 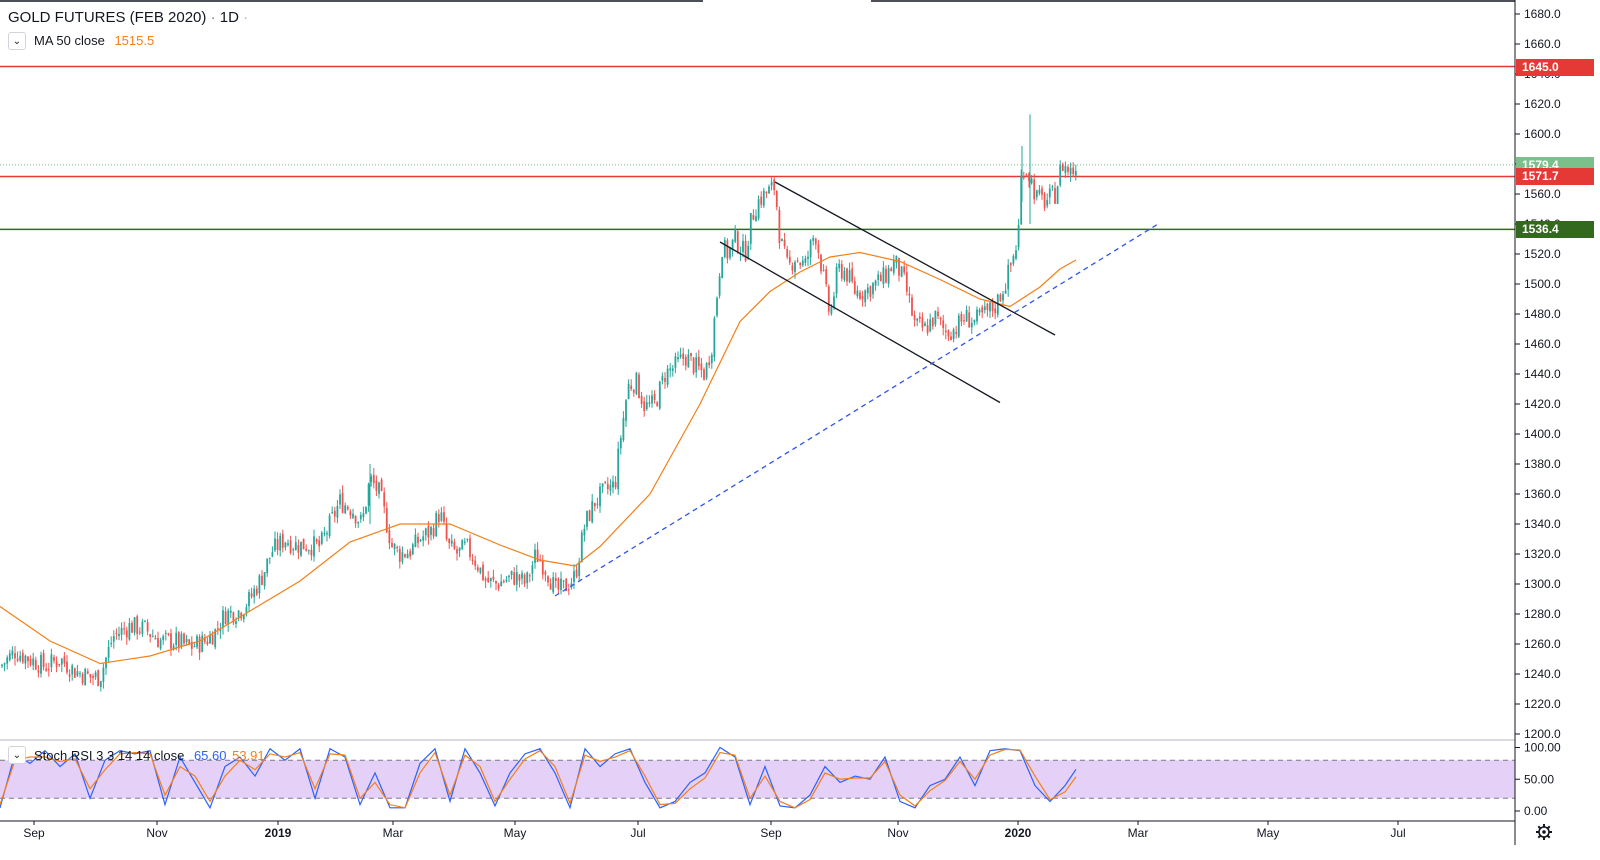 What do you see at coordinates (1555, 230) in the screenshot?
I see `support-price-label: 1536.4` at bounding box center [1555, 230].